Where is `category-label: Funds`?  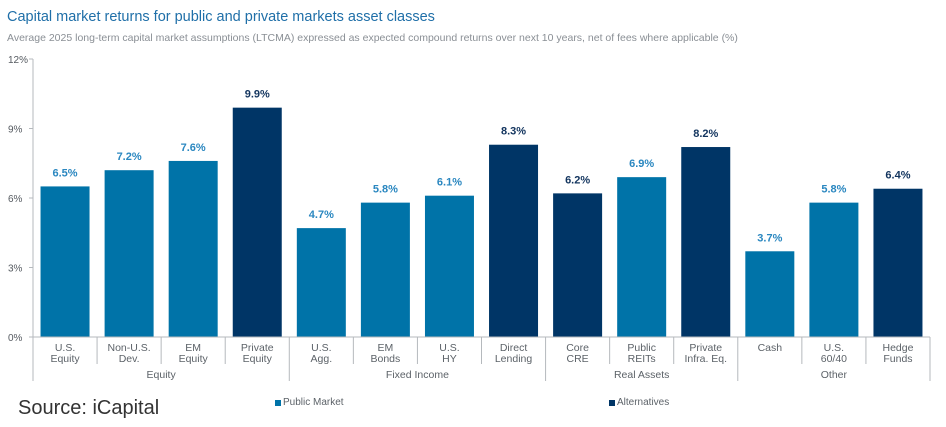
category-label: Funds is located at coordinates (897, 359).